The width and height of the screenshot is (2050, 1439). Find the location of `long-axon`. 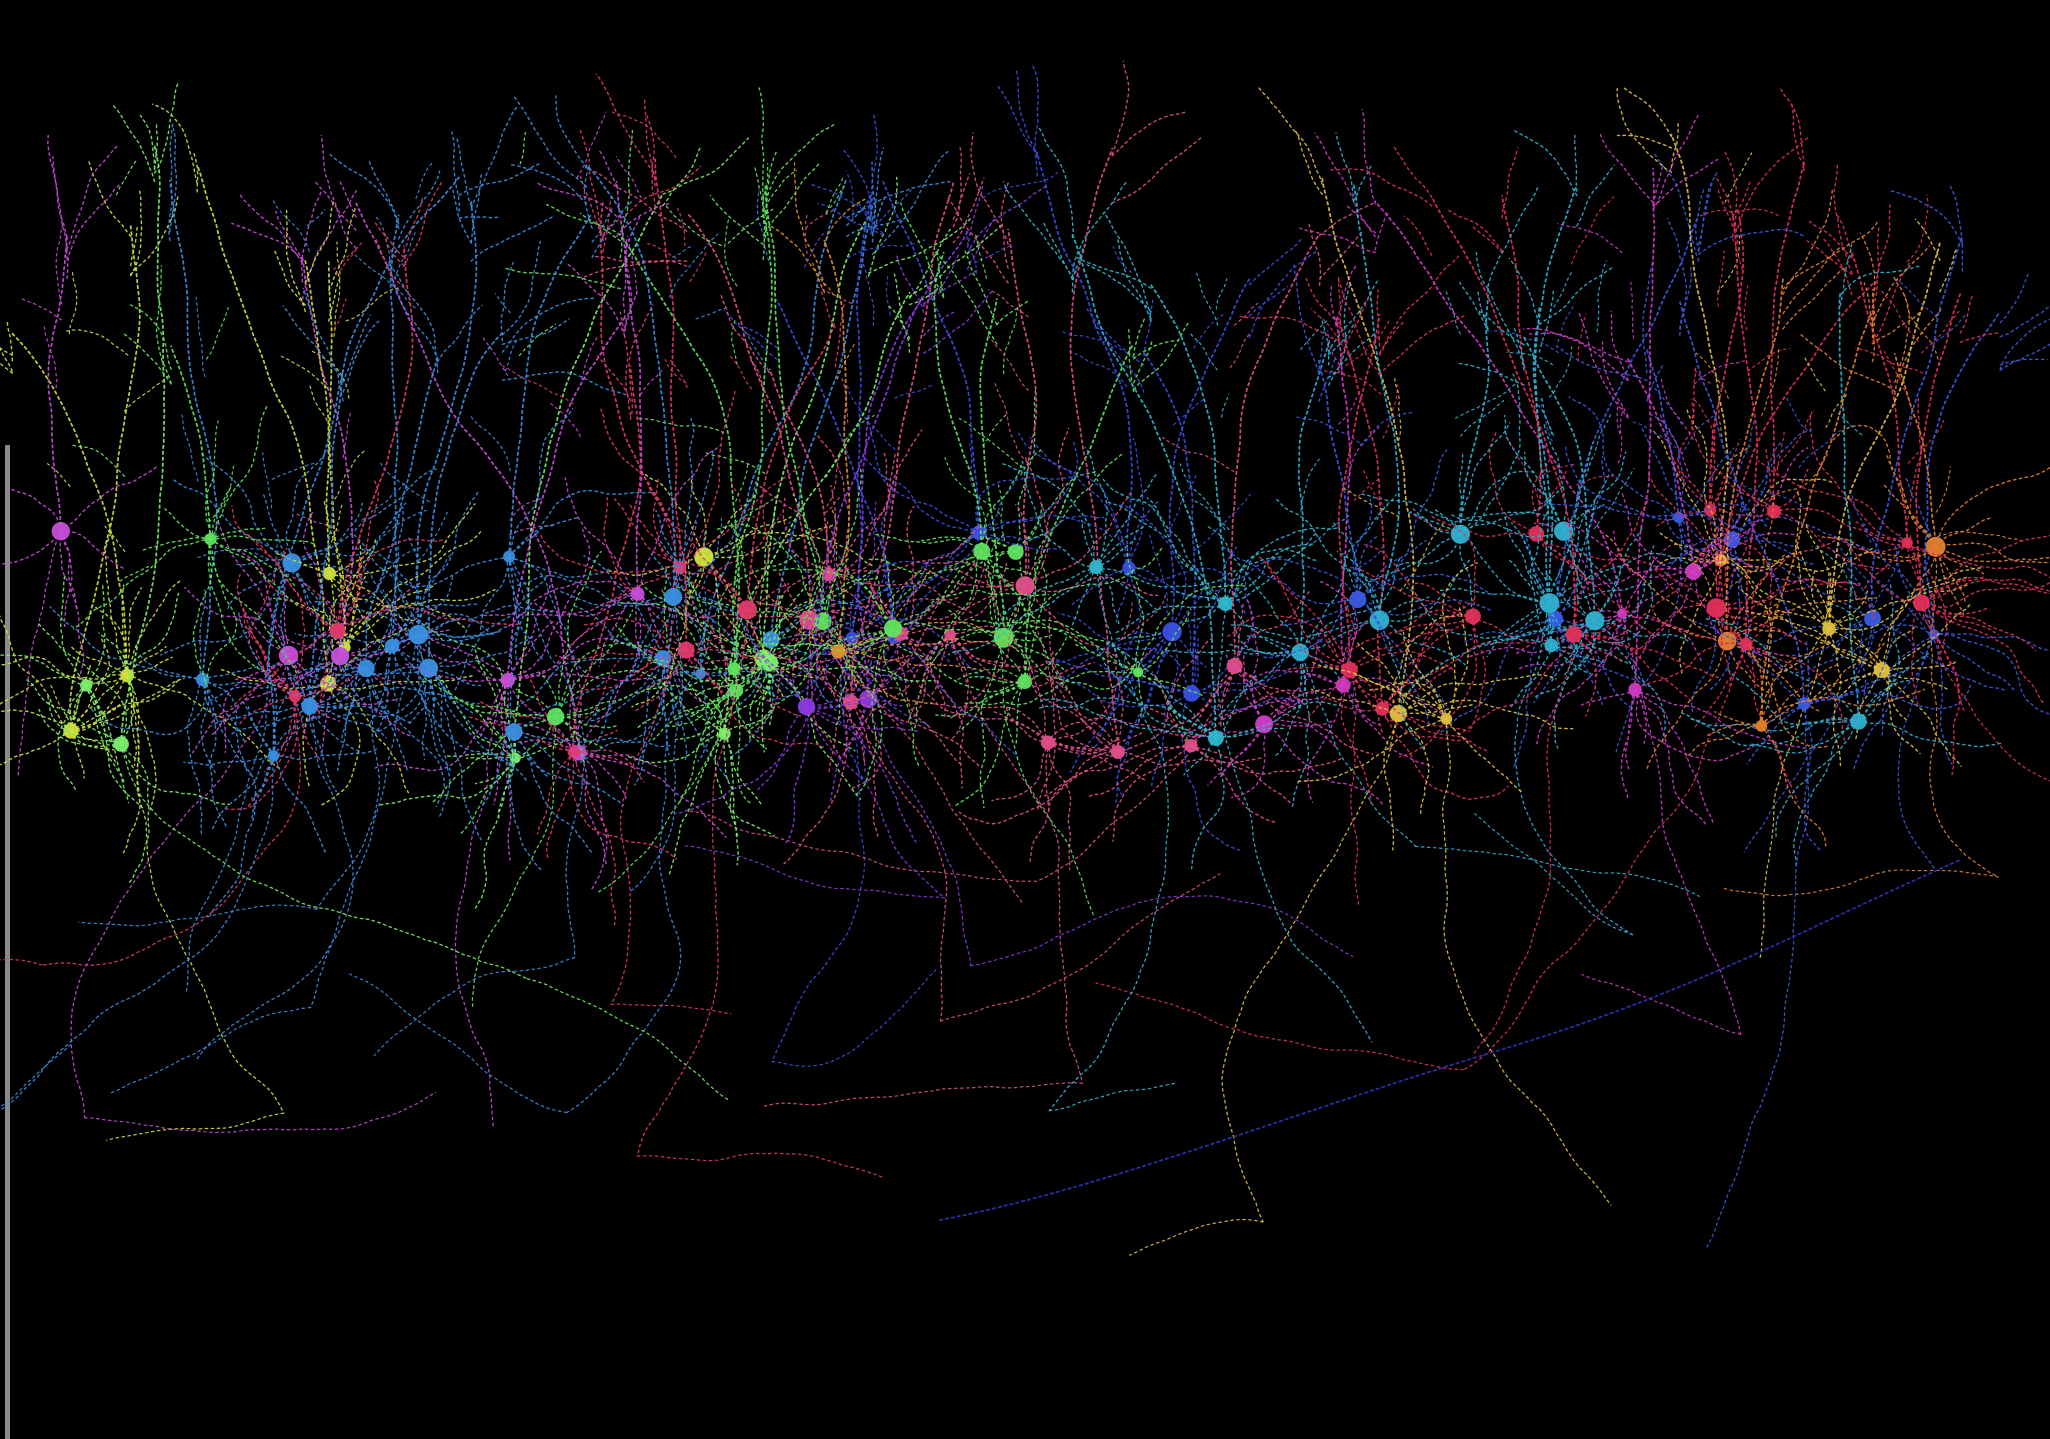

long-axon is located at coordinates (1450, 1040).